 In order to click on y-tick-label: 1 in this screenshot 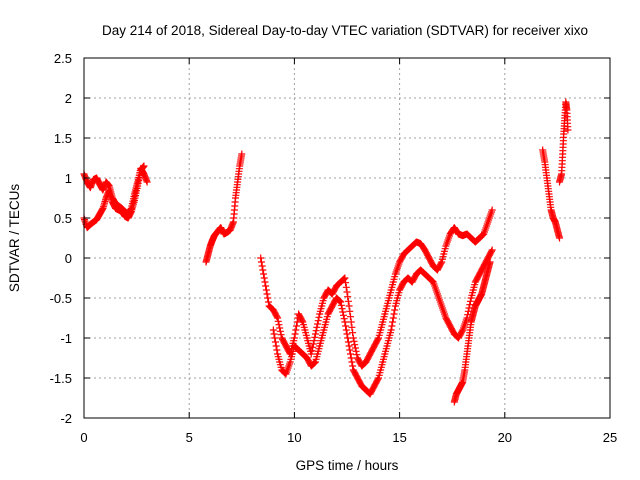, I will do `click(68, 178)`.